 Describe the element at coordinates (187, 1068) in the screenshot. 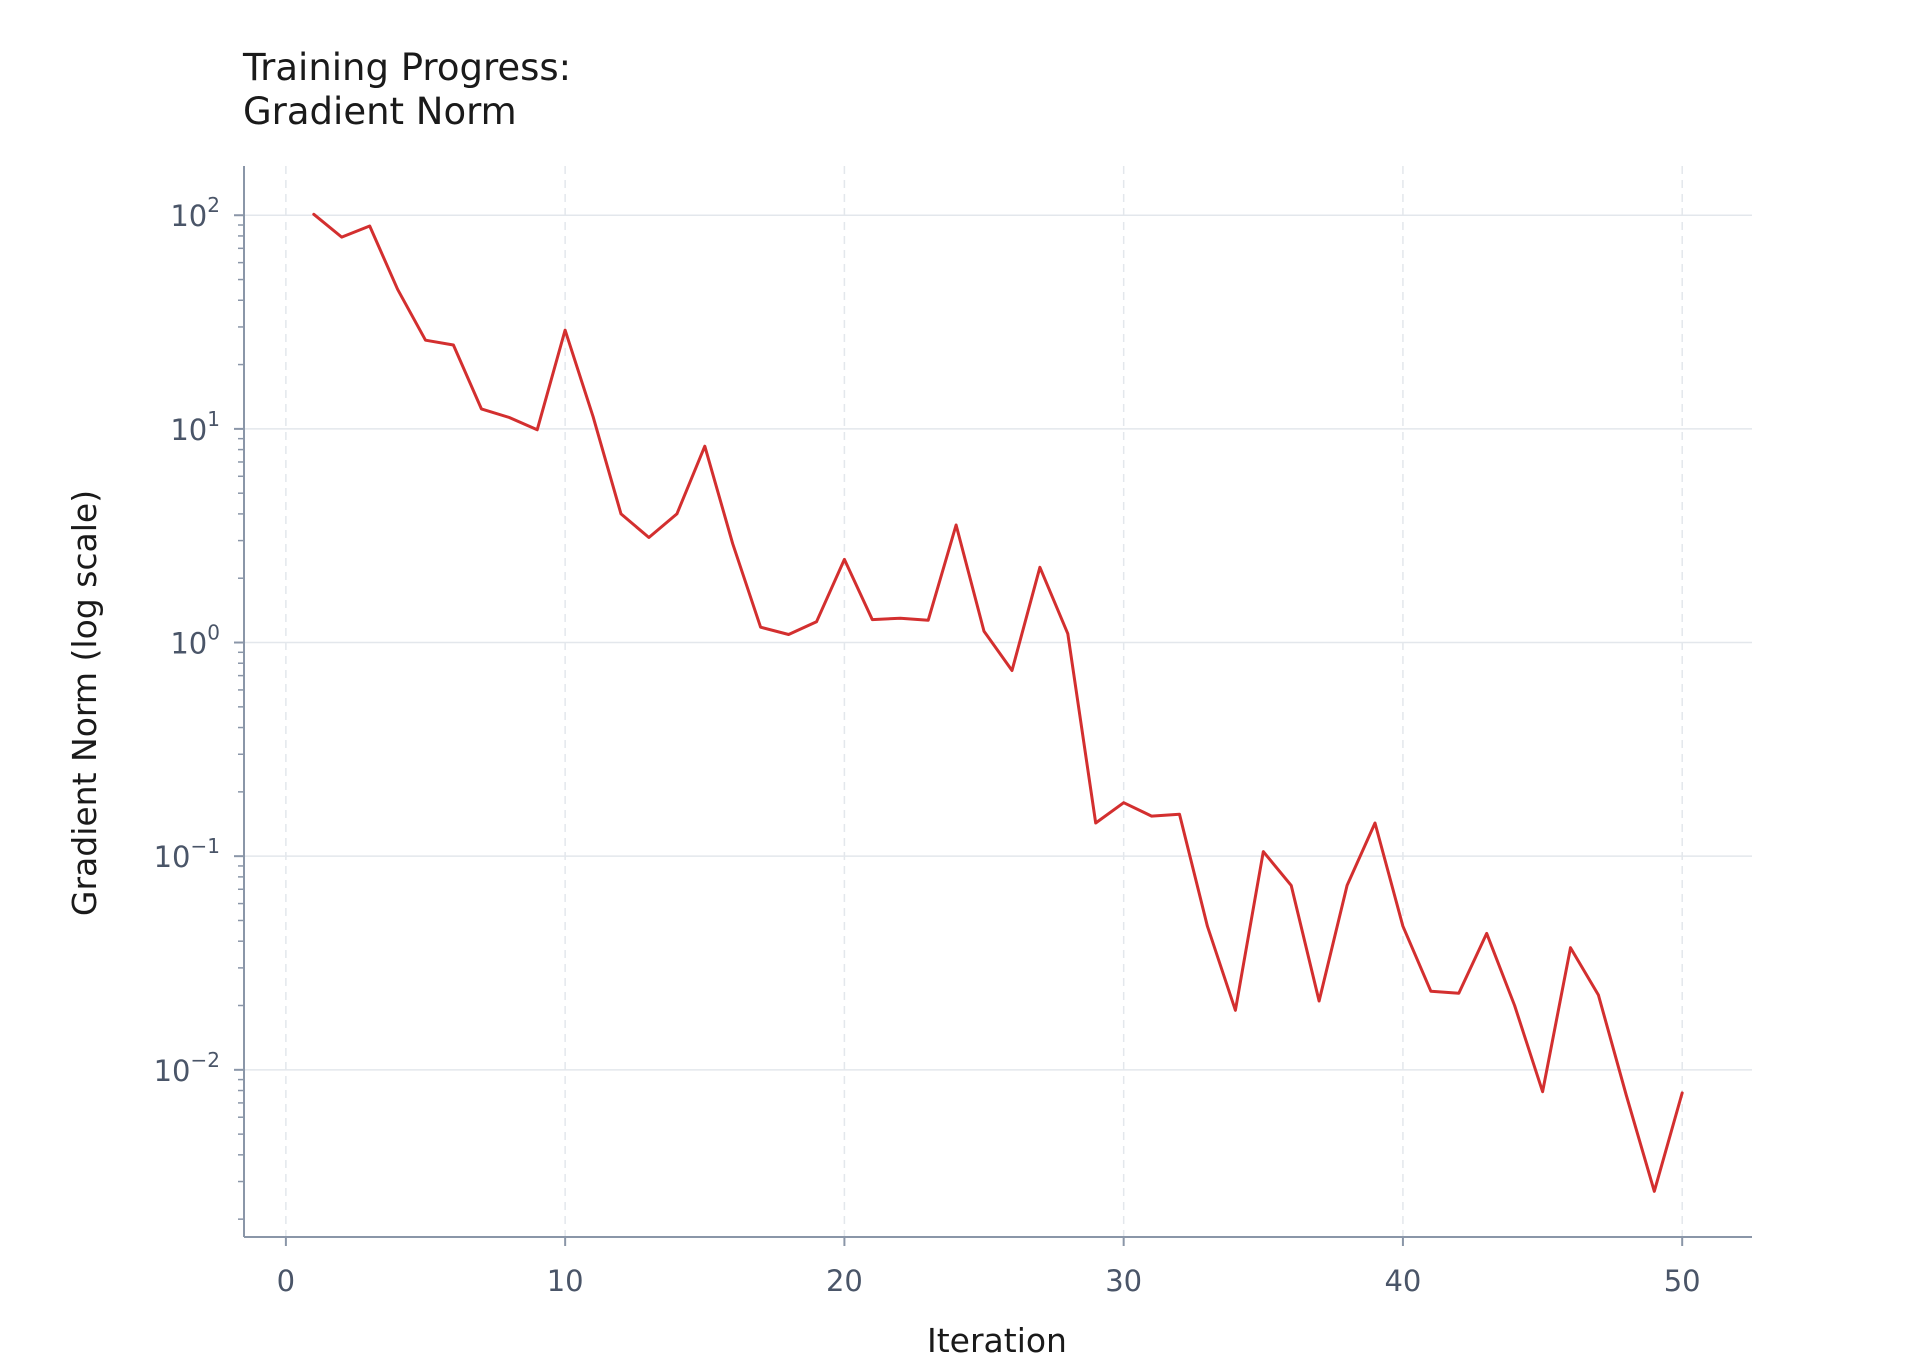

I see `y-tick-label: 10⁻²` at that location.